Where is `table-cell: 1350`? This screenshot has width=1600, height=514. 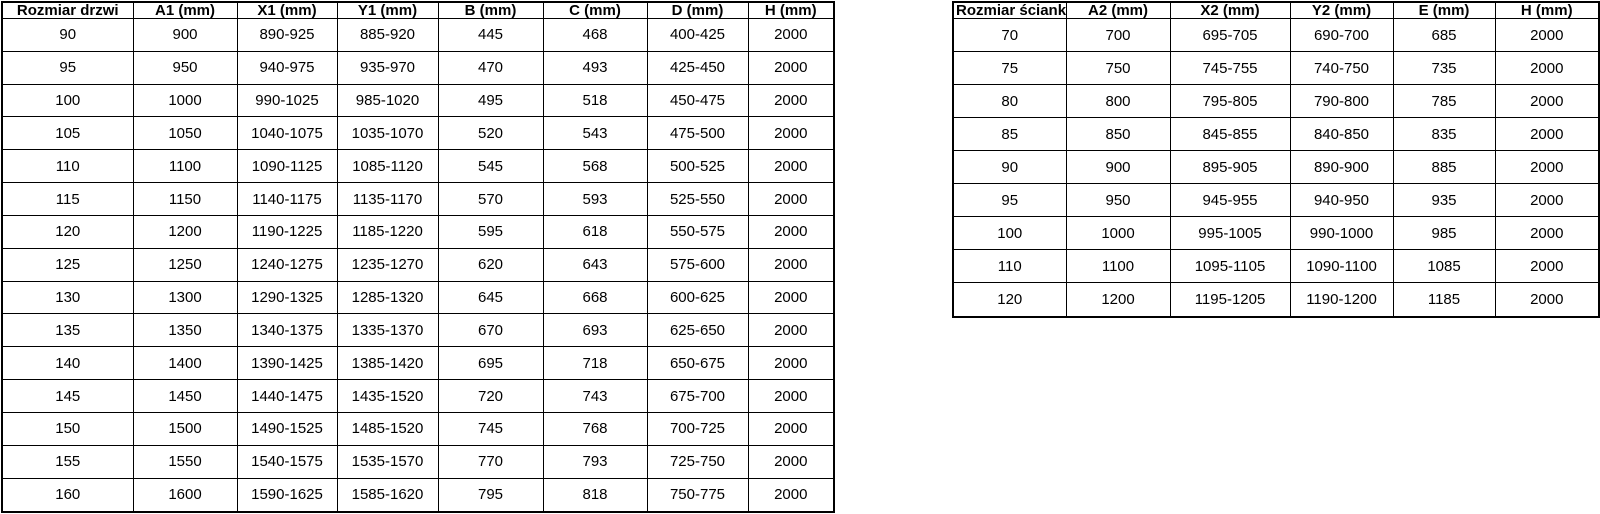
table-cell: 1350 is located at coordinates (185, 330).